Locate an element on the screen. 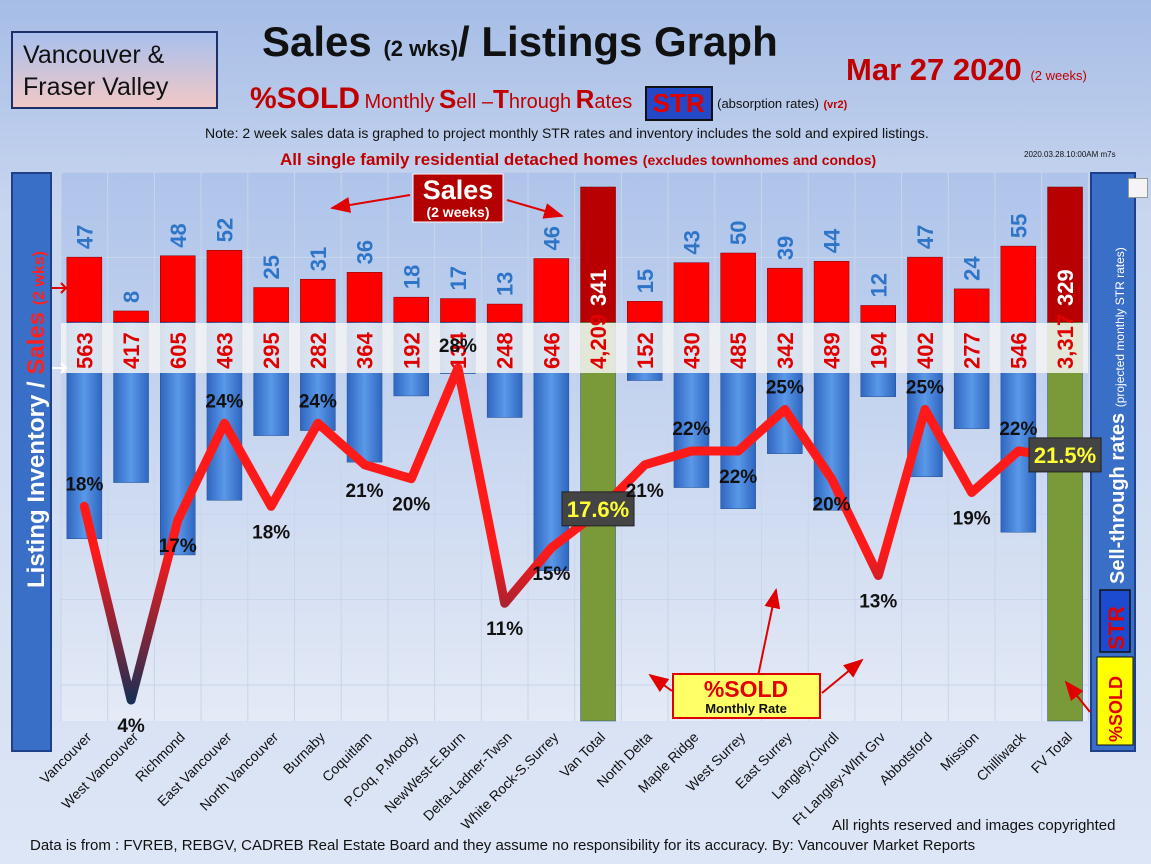  listing-value-label: 342 is located at coordinates (785, 350).